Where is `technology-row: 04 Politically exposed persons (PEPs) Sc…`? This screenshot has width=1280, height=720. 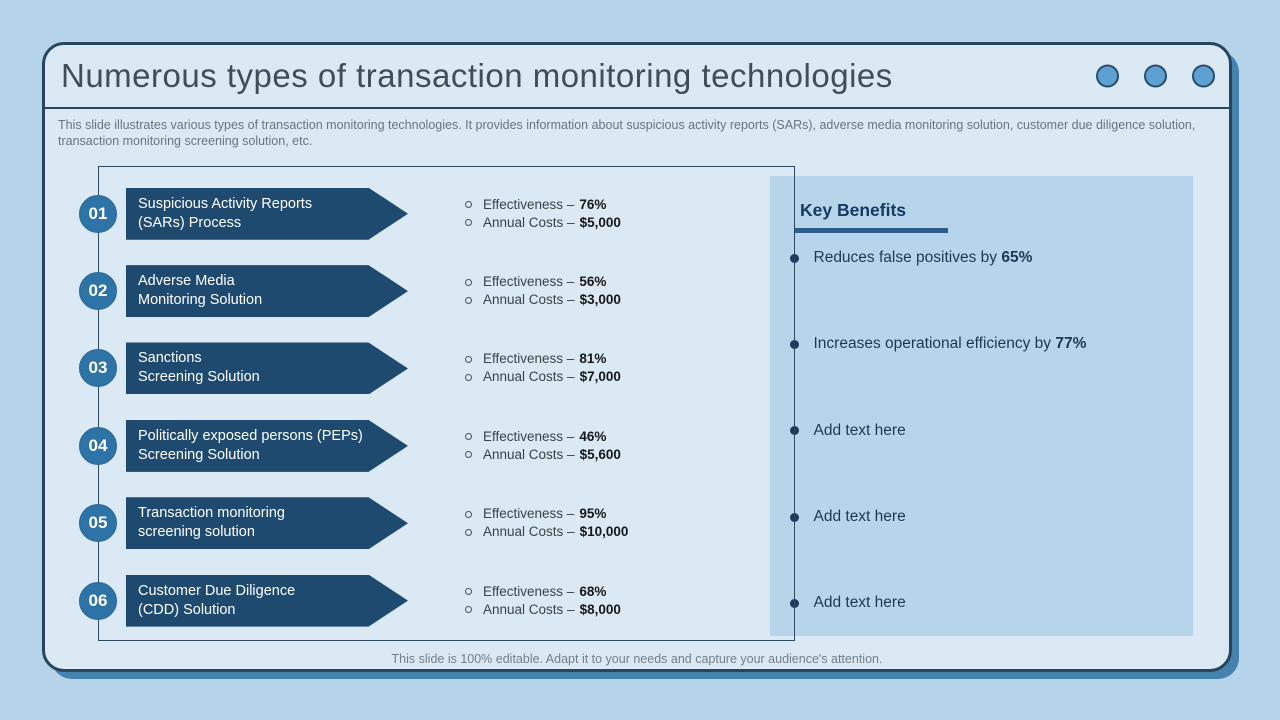
technology-row: 04 Politically exposed persons (PEPs) Sc… is located at coordinates (429, 445).